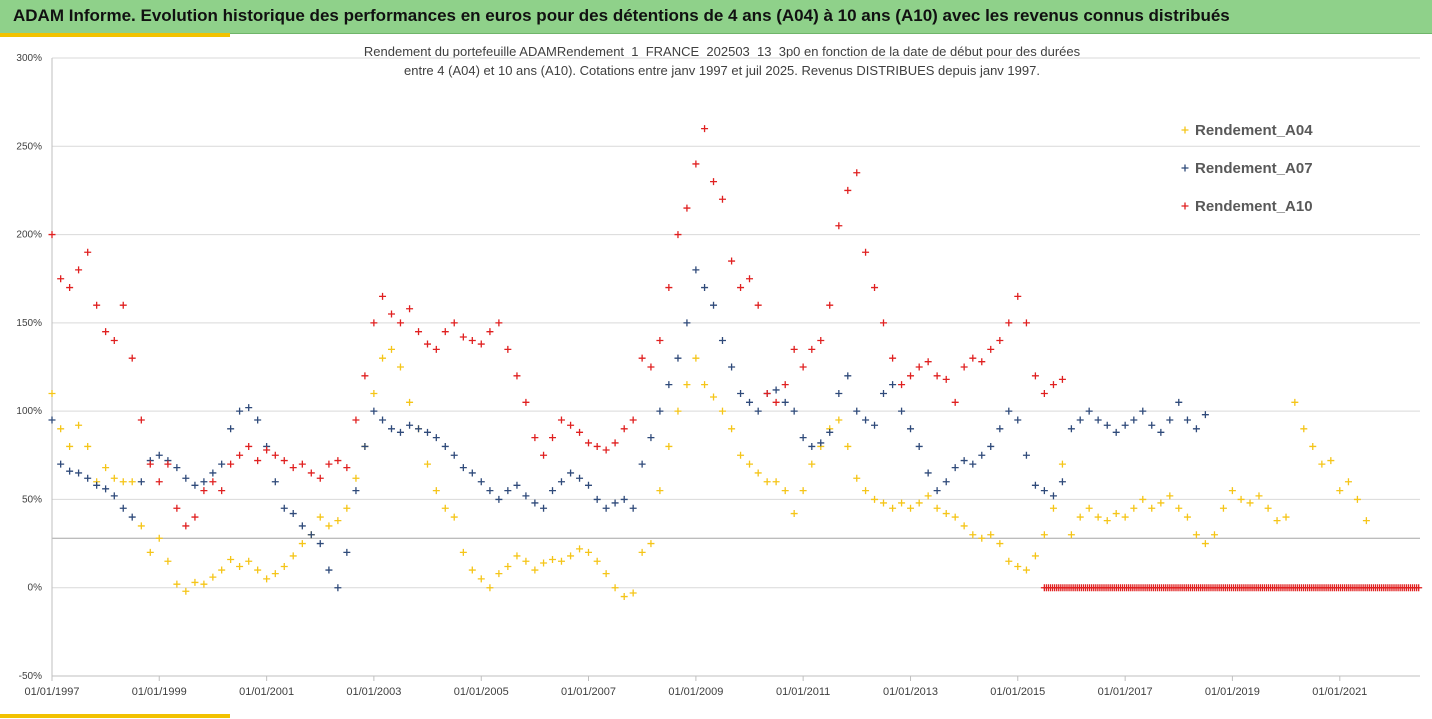  Describe the element at coordinates (29, 411) in the screenshot. I see `y-tick-label: 100%` at that location.